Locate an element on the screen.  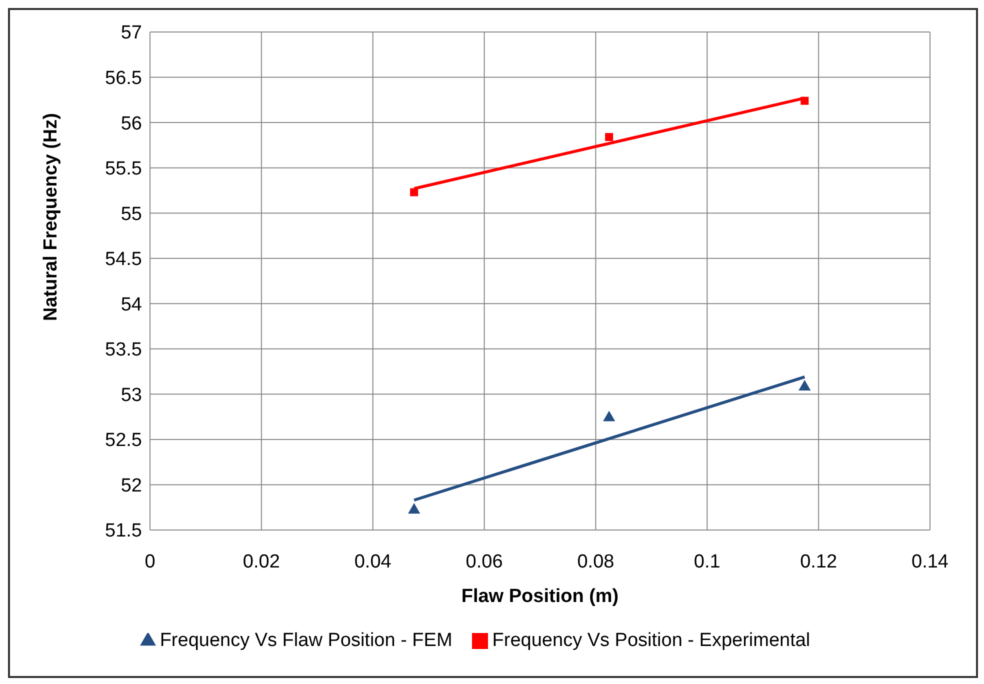
y-tick-label: 51.5 is located at coordinates (123, 531).